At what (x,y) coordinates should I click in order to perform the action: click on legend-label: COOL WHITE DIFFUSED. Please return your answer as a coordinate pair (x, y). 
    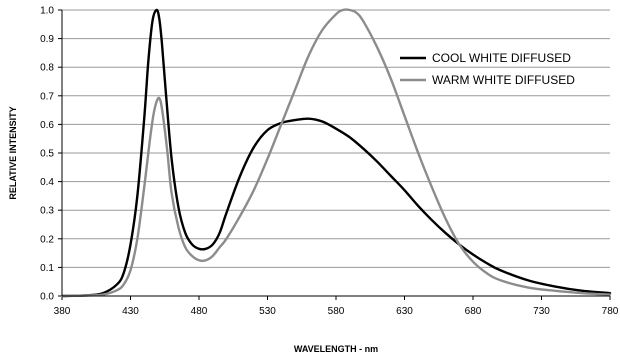
    Looking at the image, I should click on (501, 58).